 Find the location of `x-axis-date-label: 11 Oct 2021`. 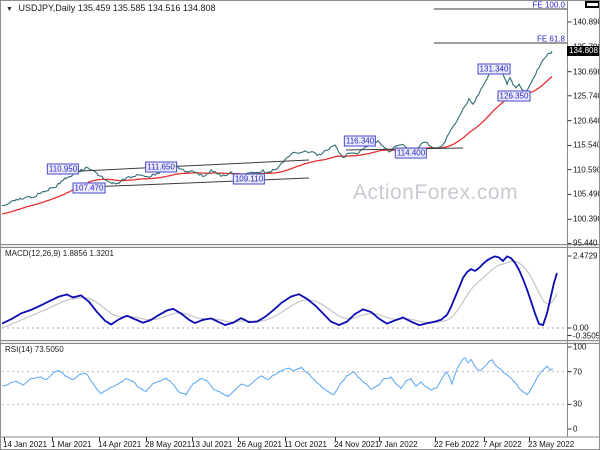

x-axis-date-label: 11 Oct 2021 is located at coordinates (305, 444).